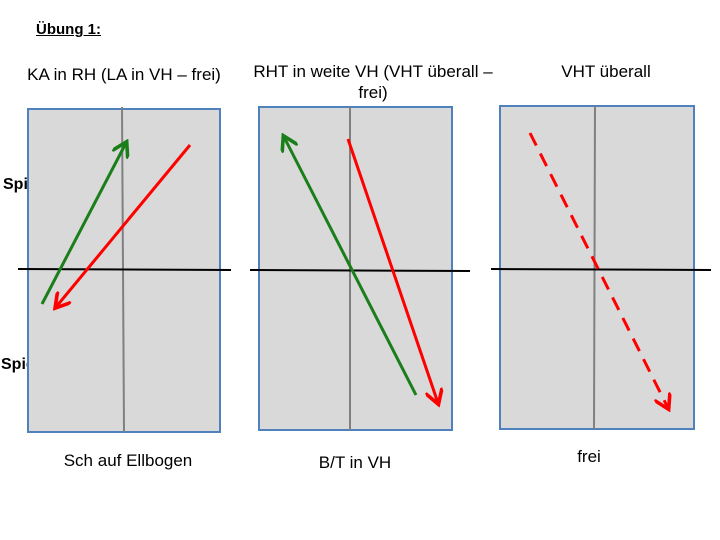 The image size is (720, 540). What do you see at coordinates (373, 82) in the screenshot?
I see `panel-2-title: RHT in weite VH (VHT überall – frei)` at bounding box center [373, 82].